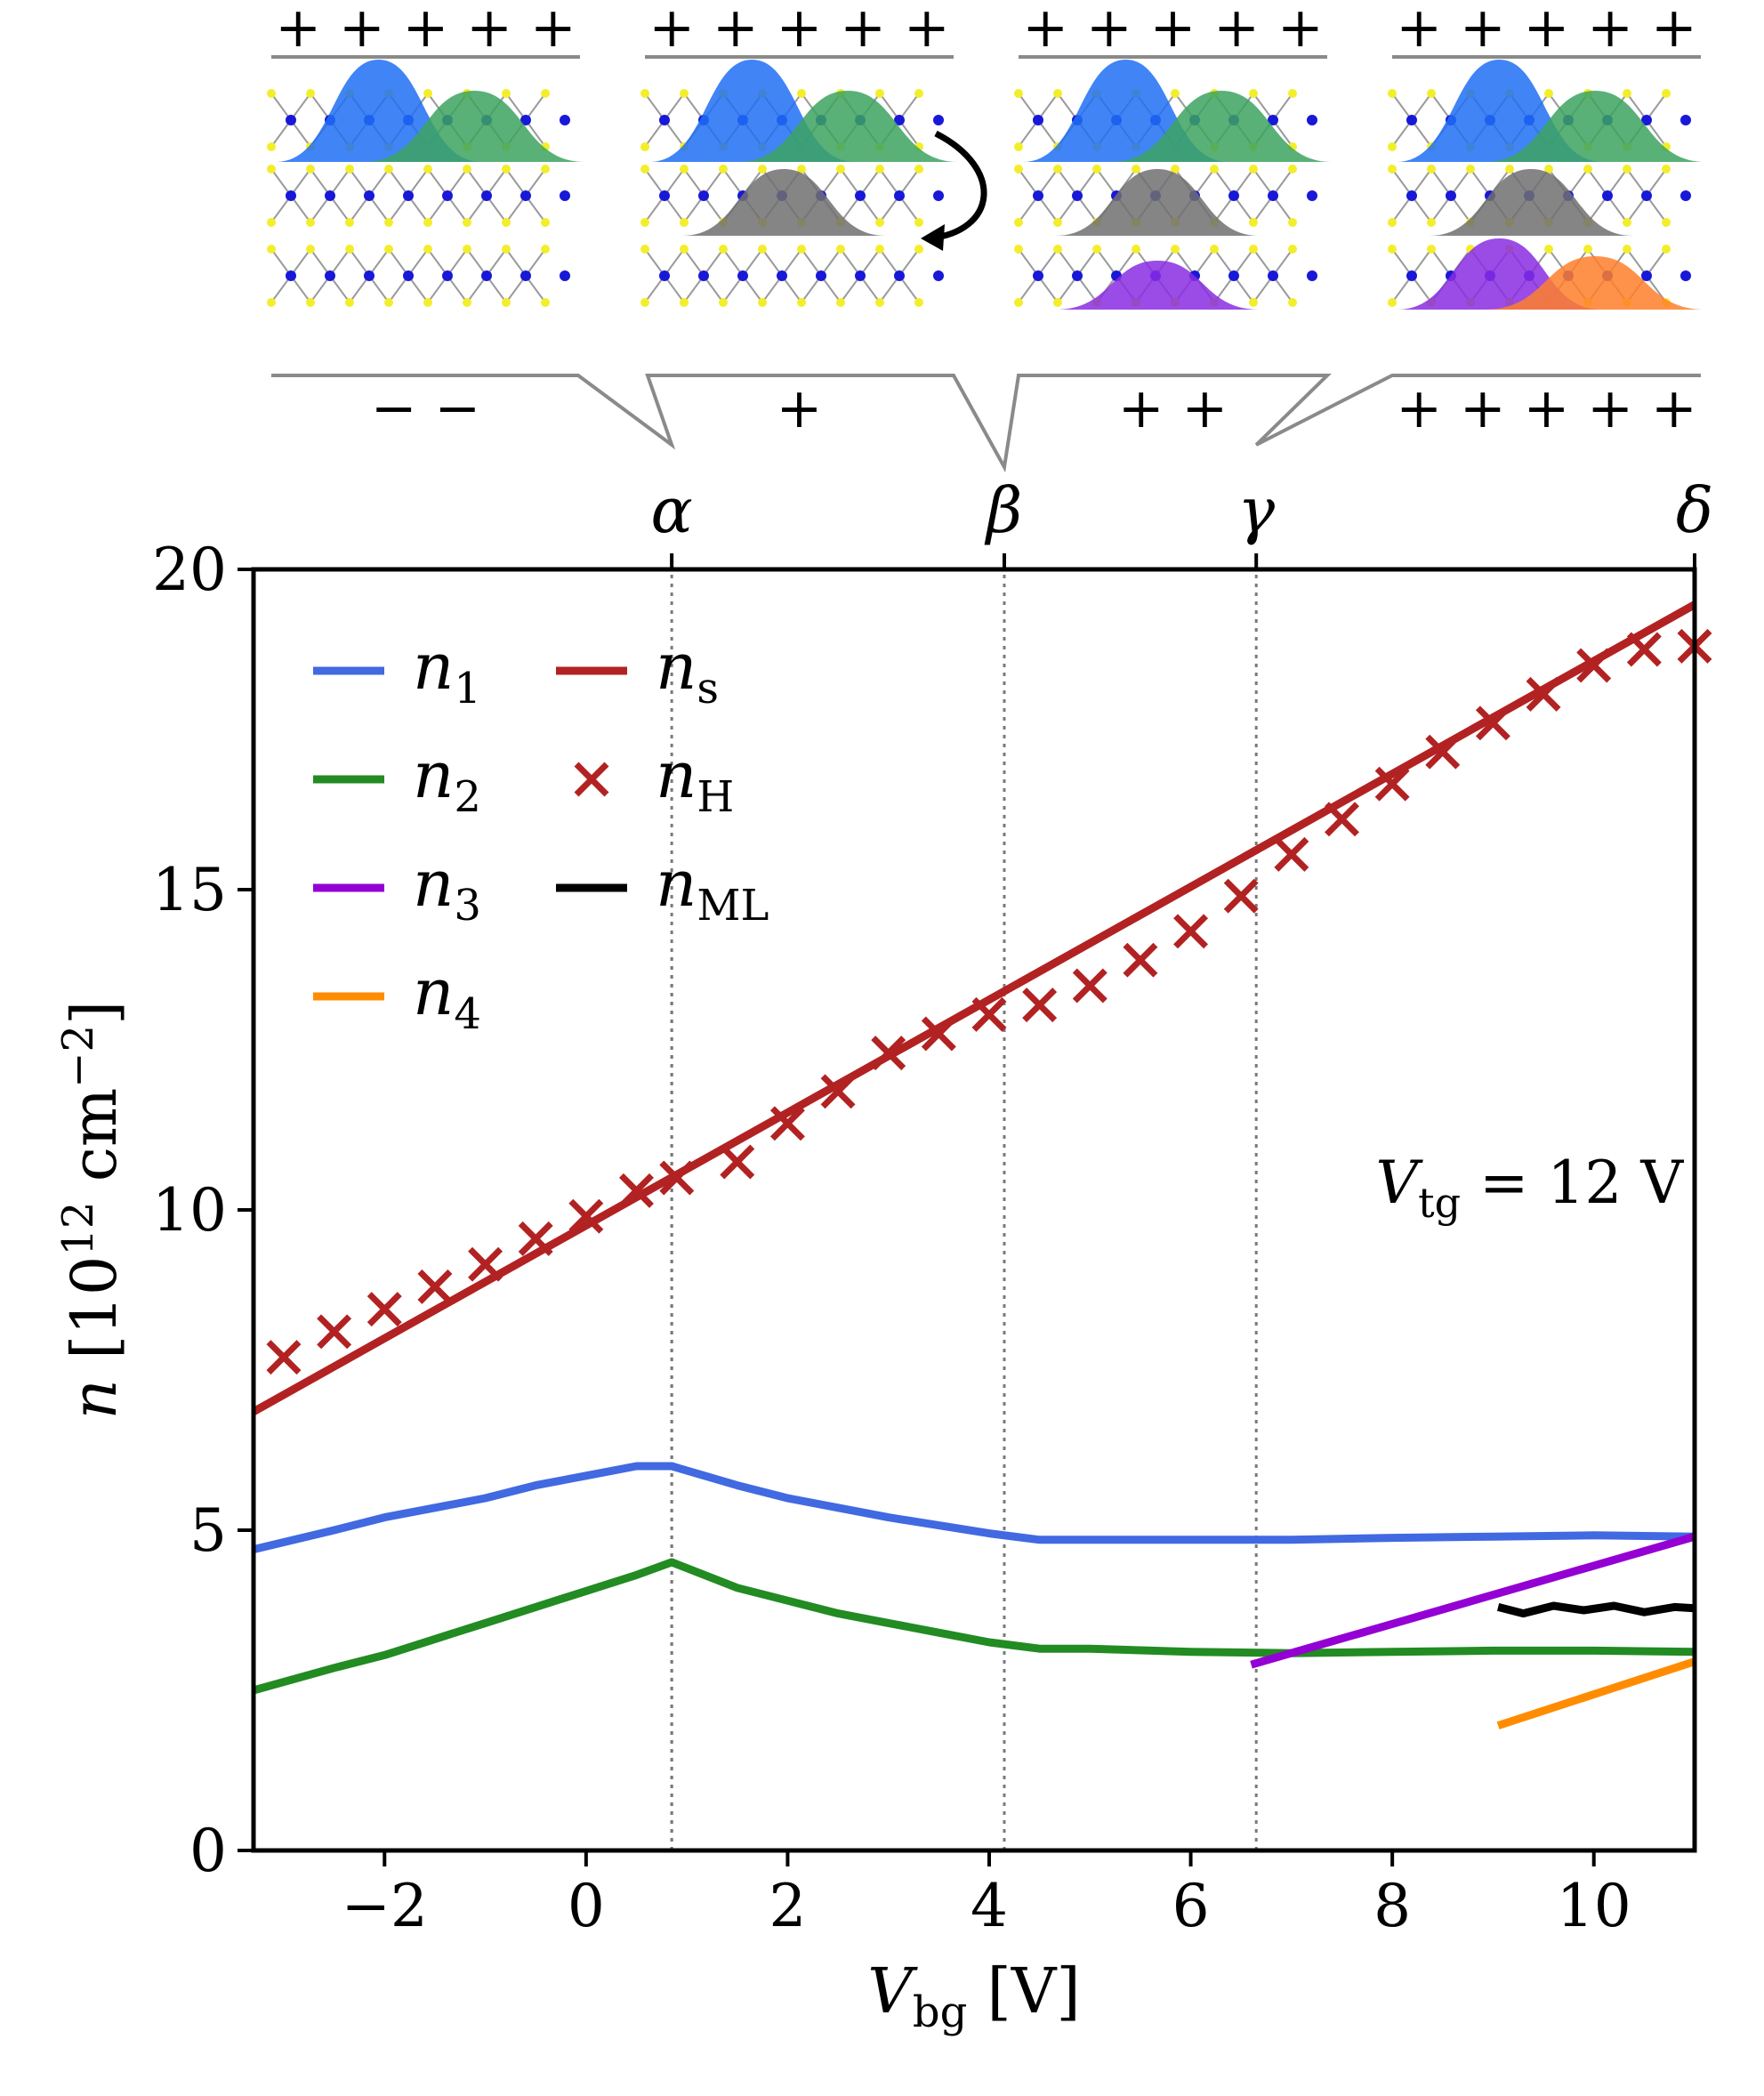  Describe the element at coordinates (208, 1851) in the screenshot. I see `y-tick-label: 0` at that location.